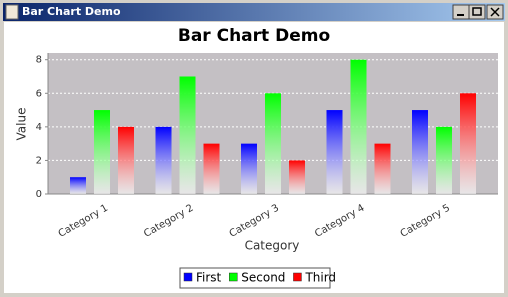 Image resolution: width=508 pixels, height=297 pixels. Describe the element at coordinates (71, 11) in the screenshot. I see `window-title: Bar Chart Demo` at that location.